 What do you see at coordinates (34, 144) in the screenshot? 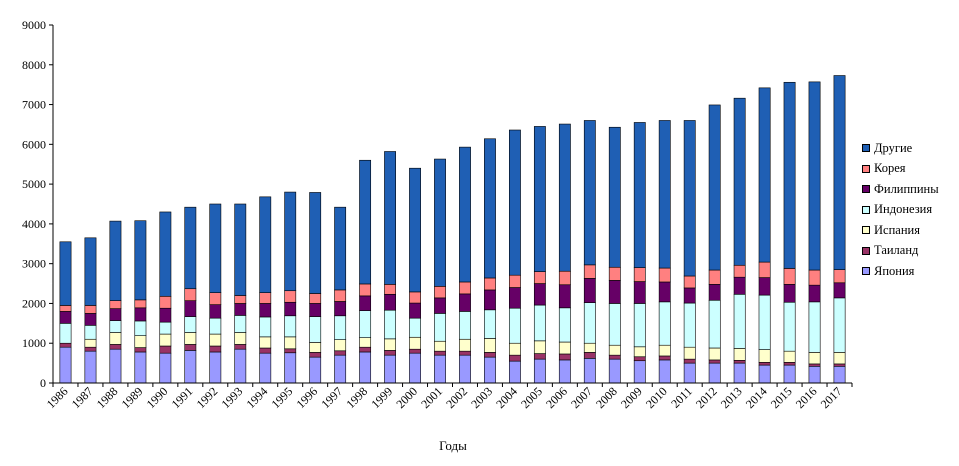
I see `y-tick-label: 6000` at bounding box center [34, 144].